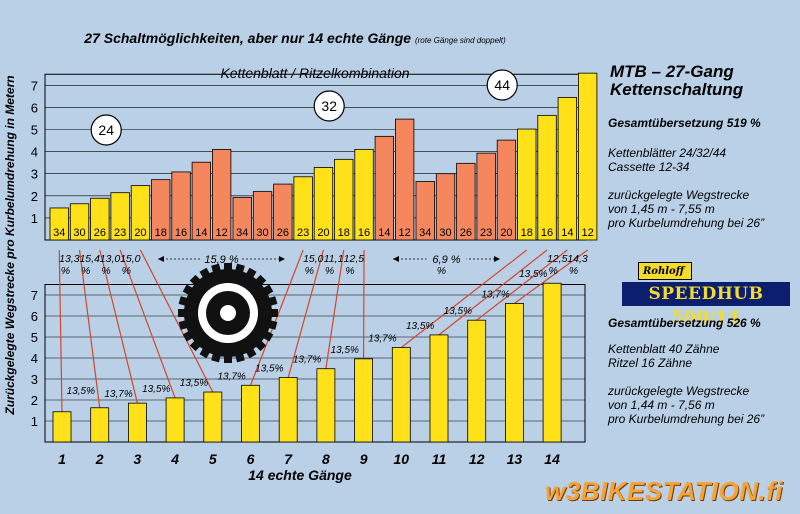 The image size is (800, 514). What do you see at coordinates (661, 405) in the screenshot?
I see `hub-line-4: von 1,44 m - 7,56 m` at bounding box center [661, 405].